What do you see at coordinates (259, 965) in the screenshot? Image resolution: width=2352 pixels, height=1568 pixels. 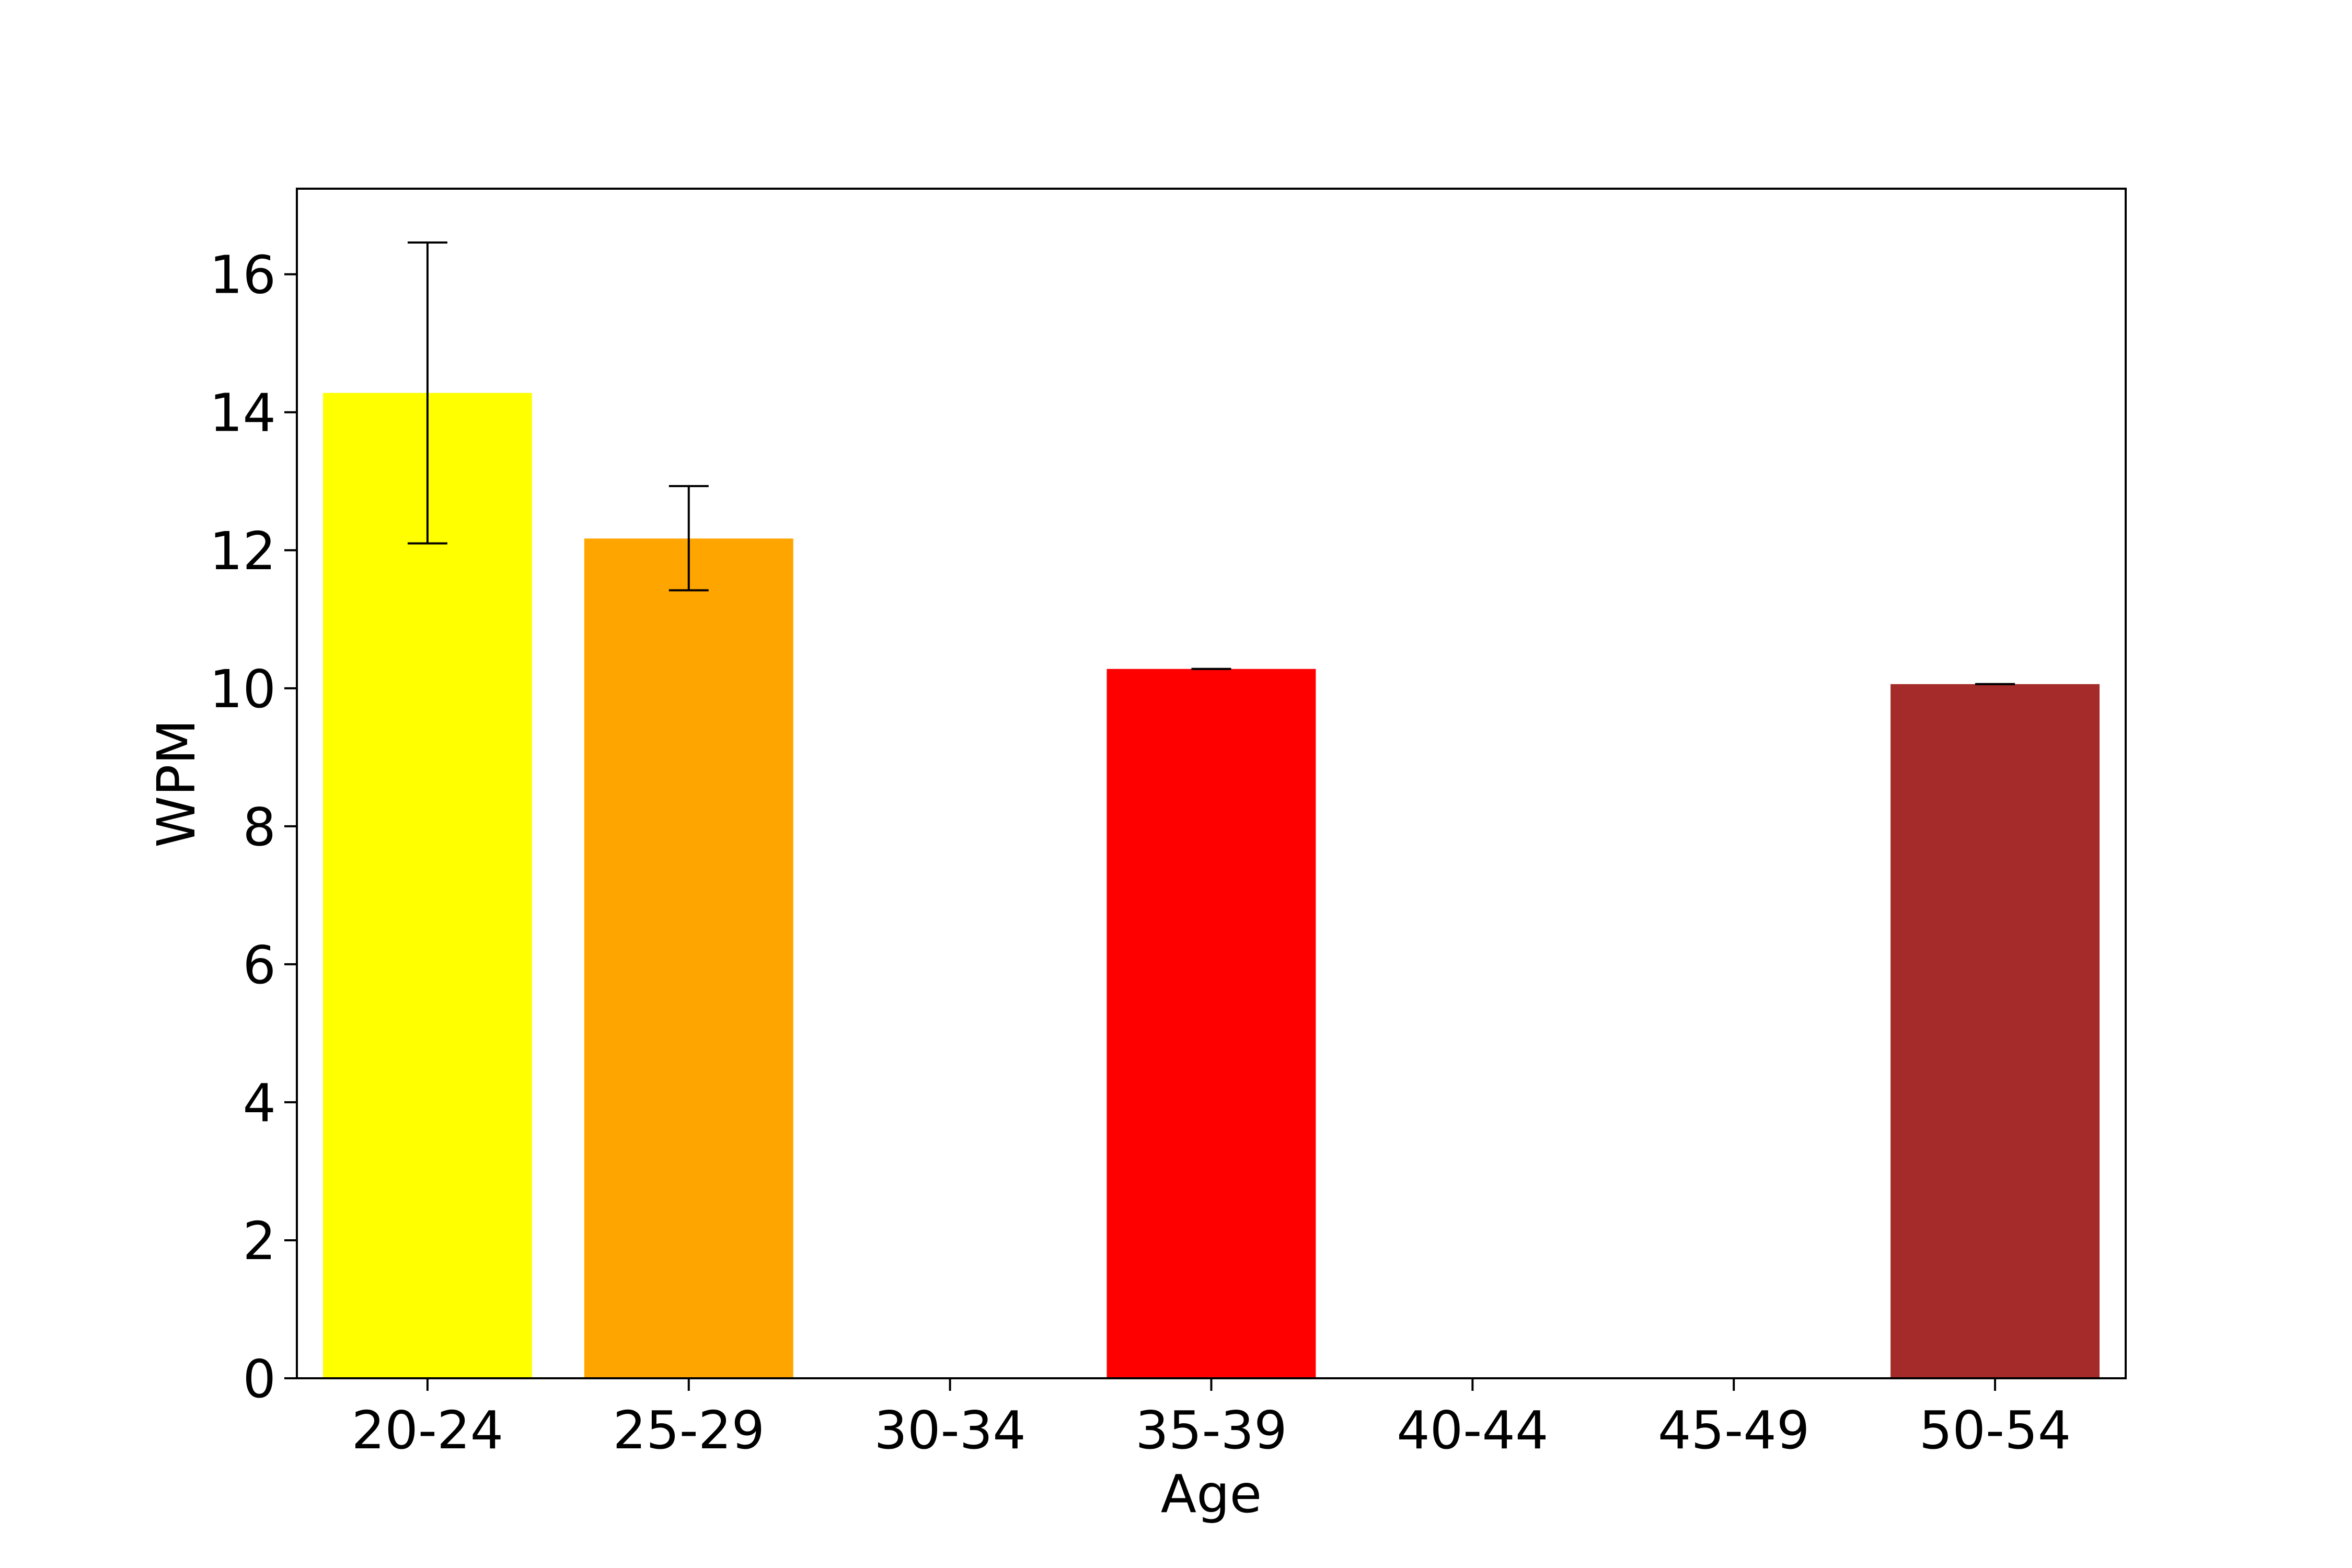 I see `y-tick-label: 6` at bounding box center [259, 965].